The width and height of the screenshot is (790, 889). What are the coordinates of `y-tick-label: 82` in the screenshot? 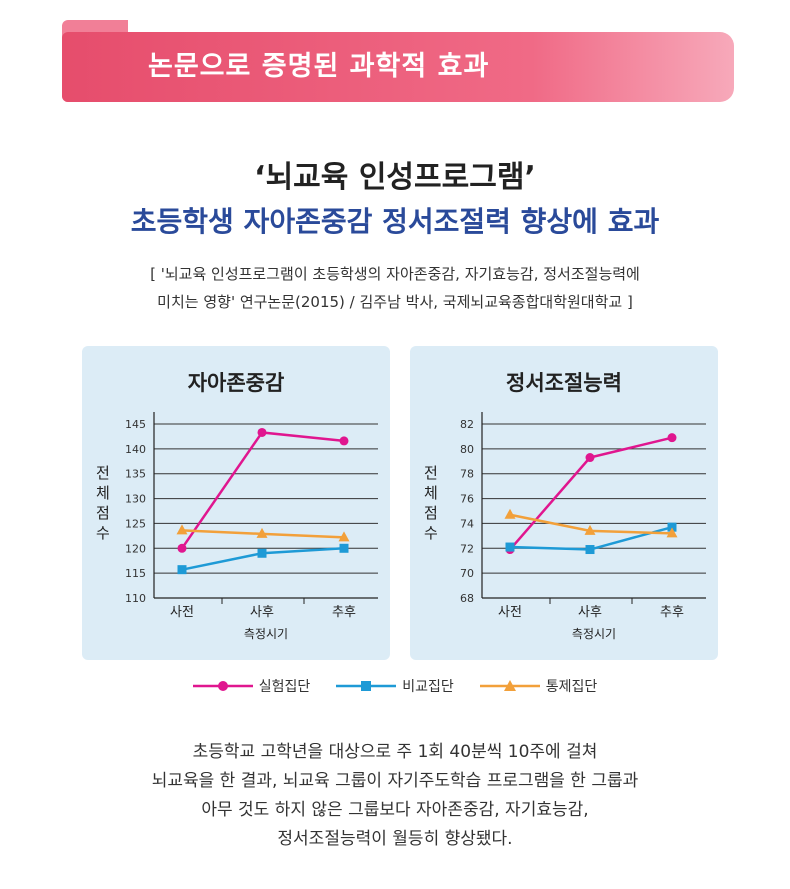 It's located at (467, 424).